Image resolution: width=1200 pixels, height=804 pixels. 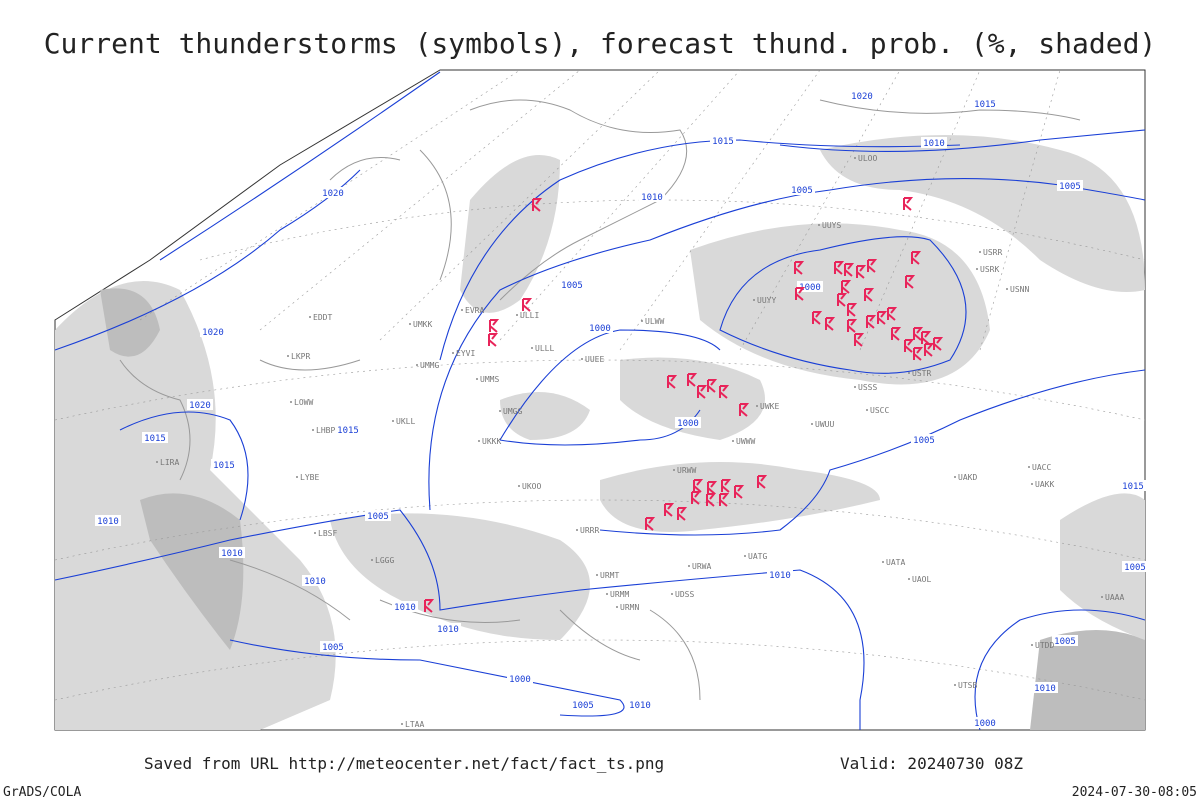 I want to click on station-label: ULLL, so click(x=544, y=348).